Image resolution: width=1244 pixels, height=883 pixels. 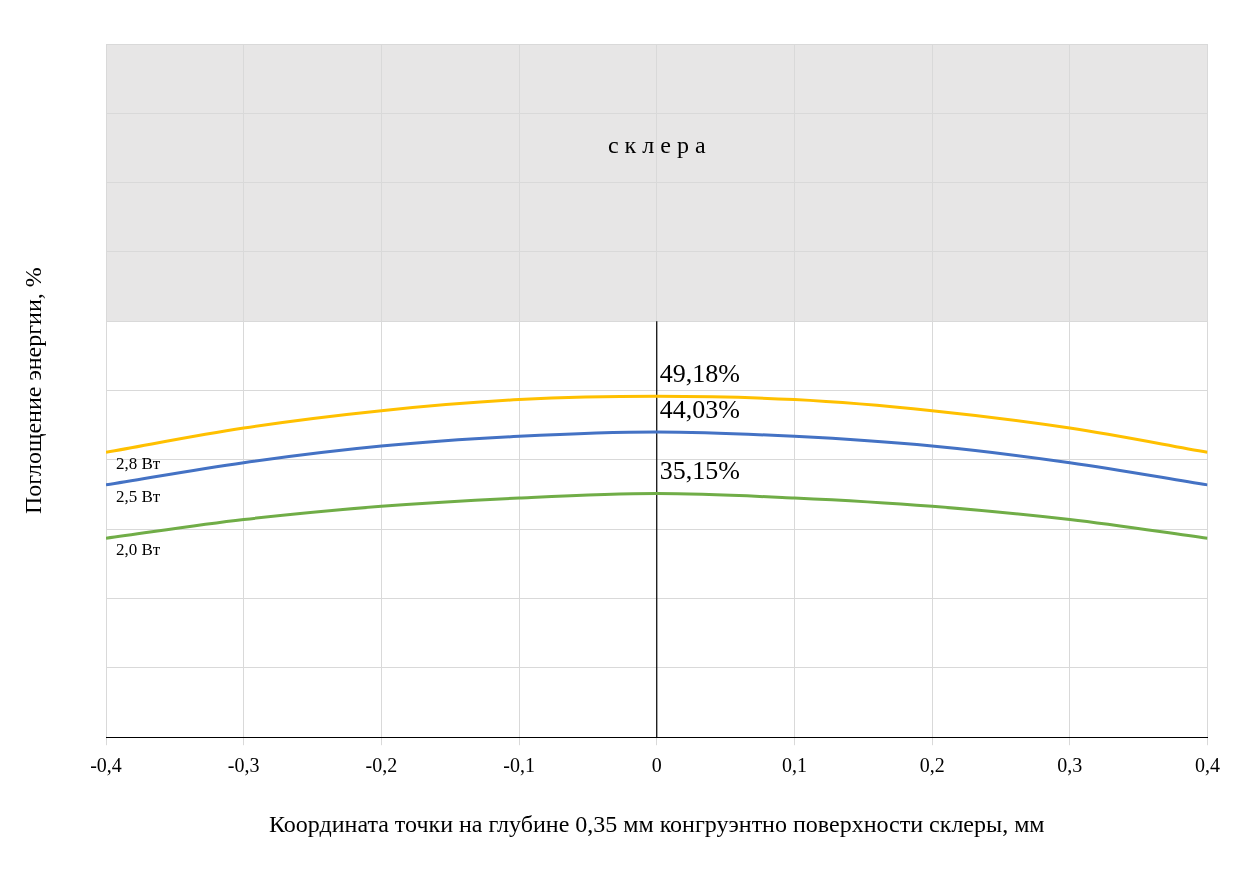 I want to click on data-label: 35,15%, so click(x=699, y=471).